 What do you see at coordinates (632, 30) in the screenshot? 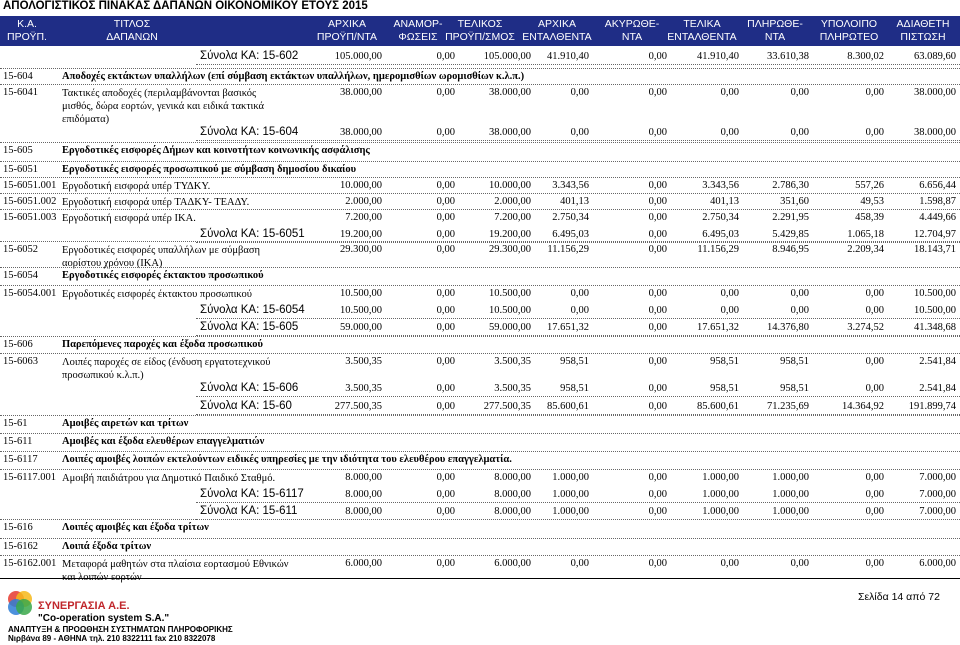
I see `col-cancelled-header: ΑΚΥΡΩΘΕ- ΝΤΑ` at bounding box center [632, 30].